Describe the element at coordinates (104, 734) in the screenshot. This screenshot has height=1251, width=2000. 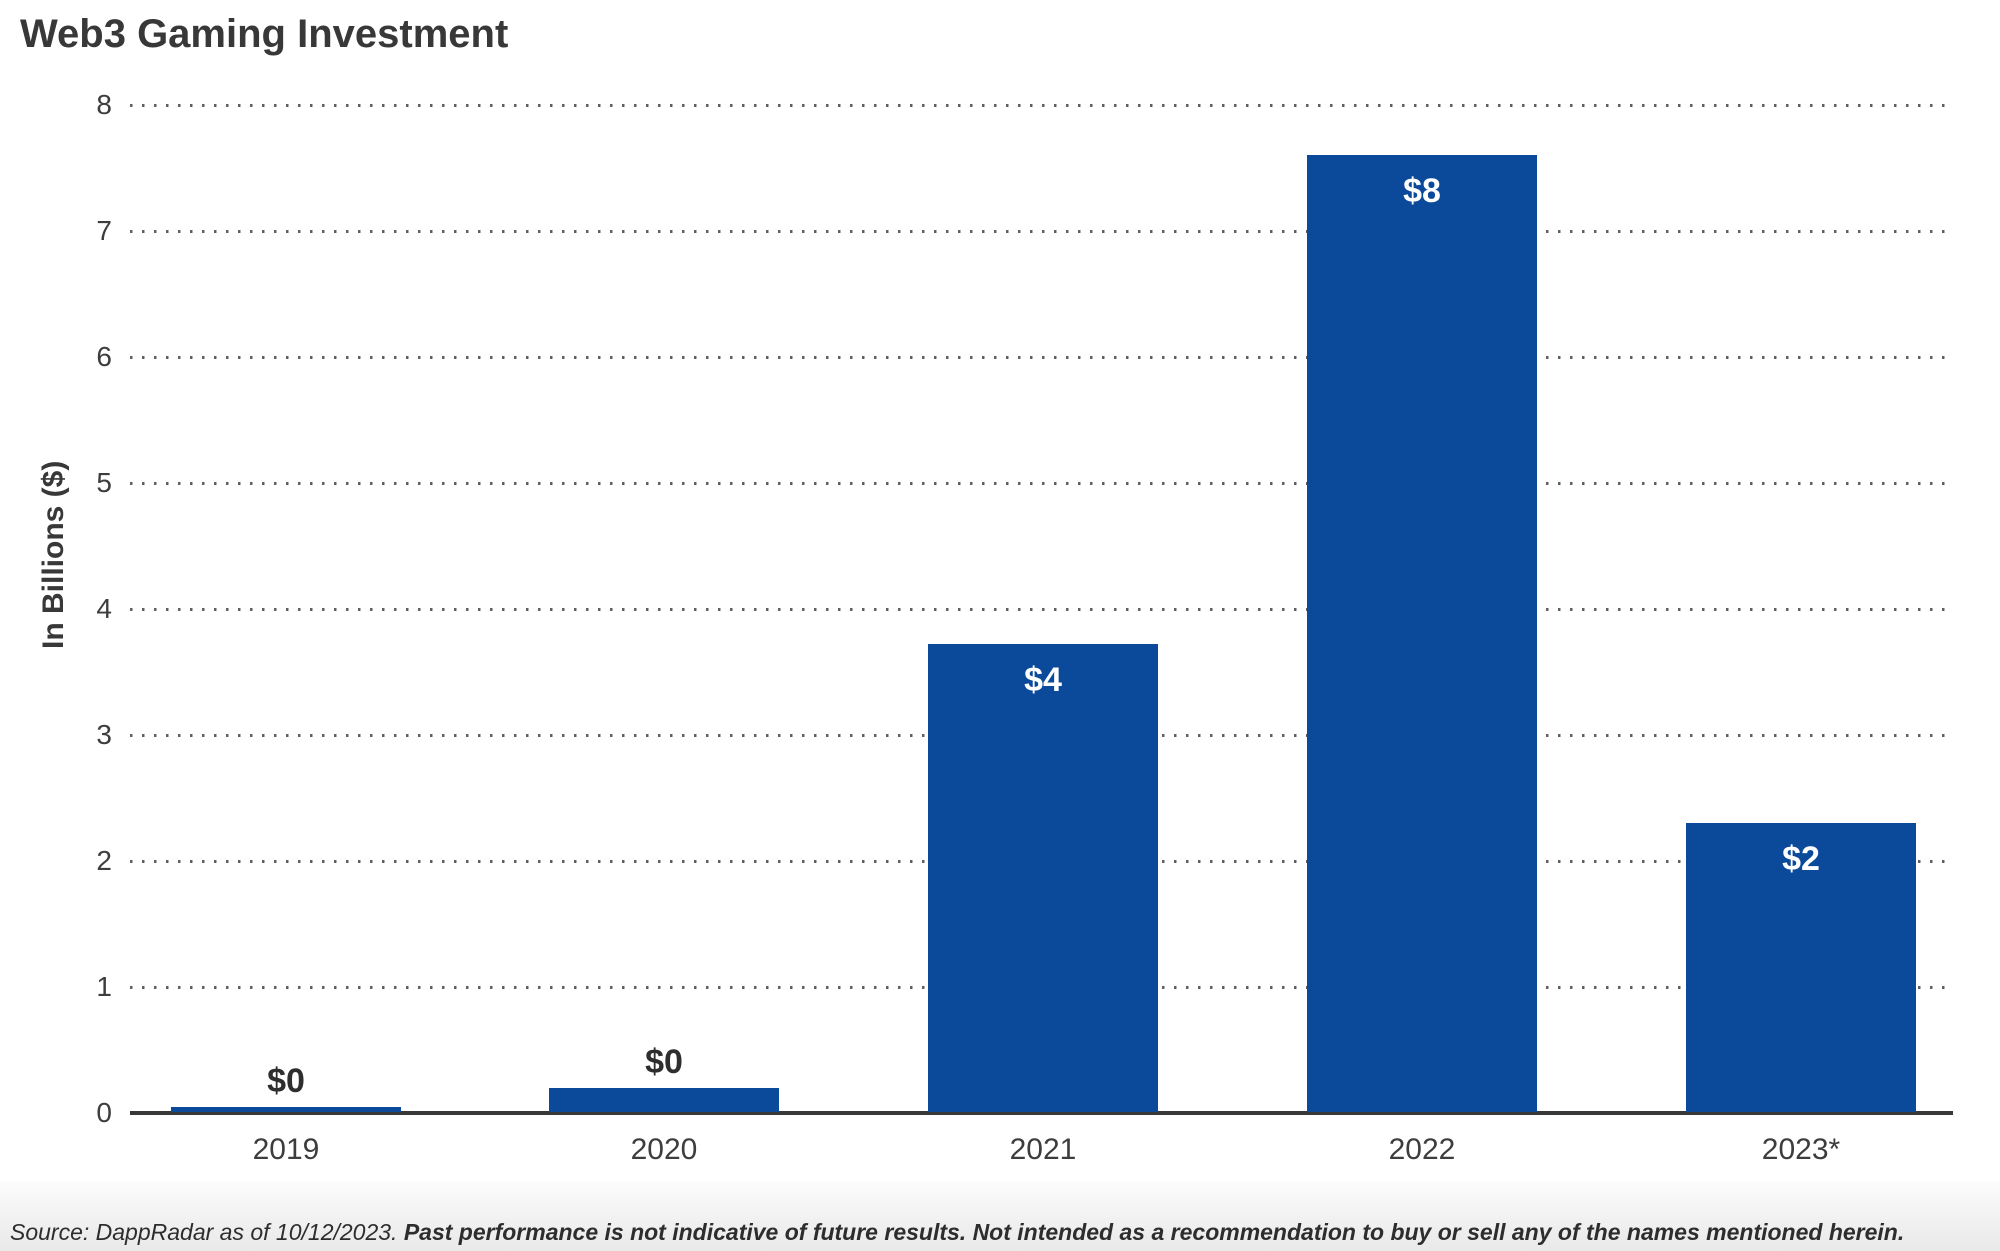
I see `y-tick-label: 3` at that location.